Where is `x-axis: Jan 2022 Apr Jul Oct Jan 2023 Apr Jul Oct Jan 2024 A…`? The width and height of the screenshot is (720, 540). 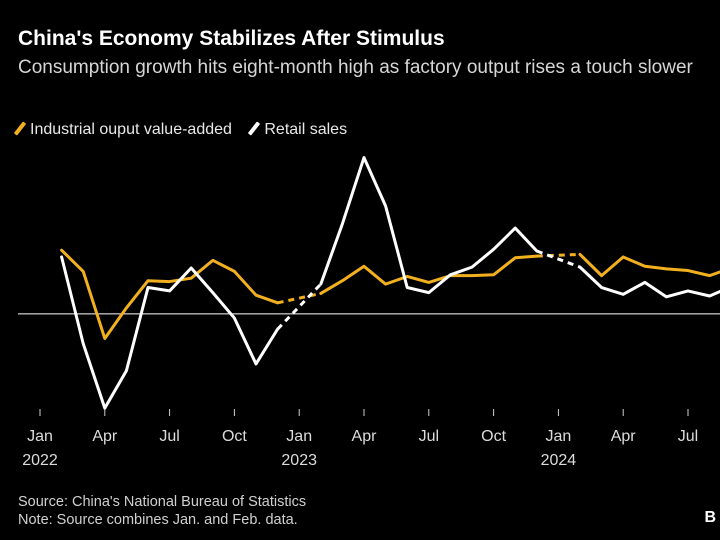
x-axis: Jan 2022 Apr Jul Oct Jan 2023 Apr Jul Oct Jan 2024 A… is located at coordinates (360, 439).